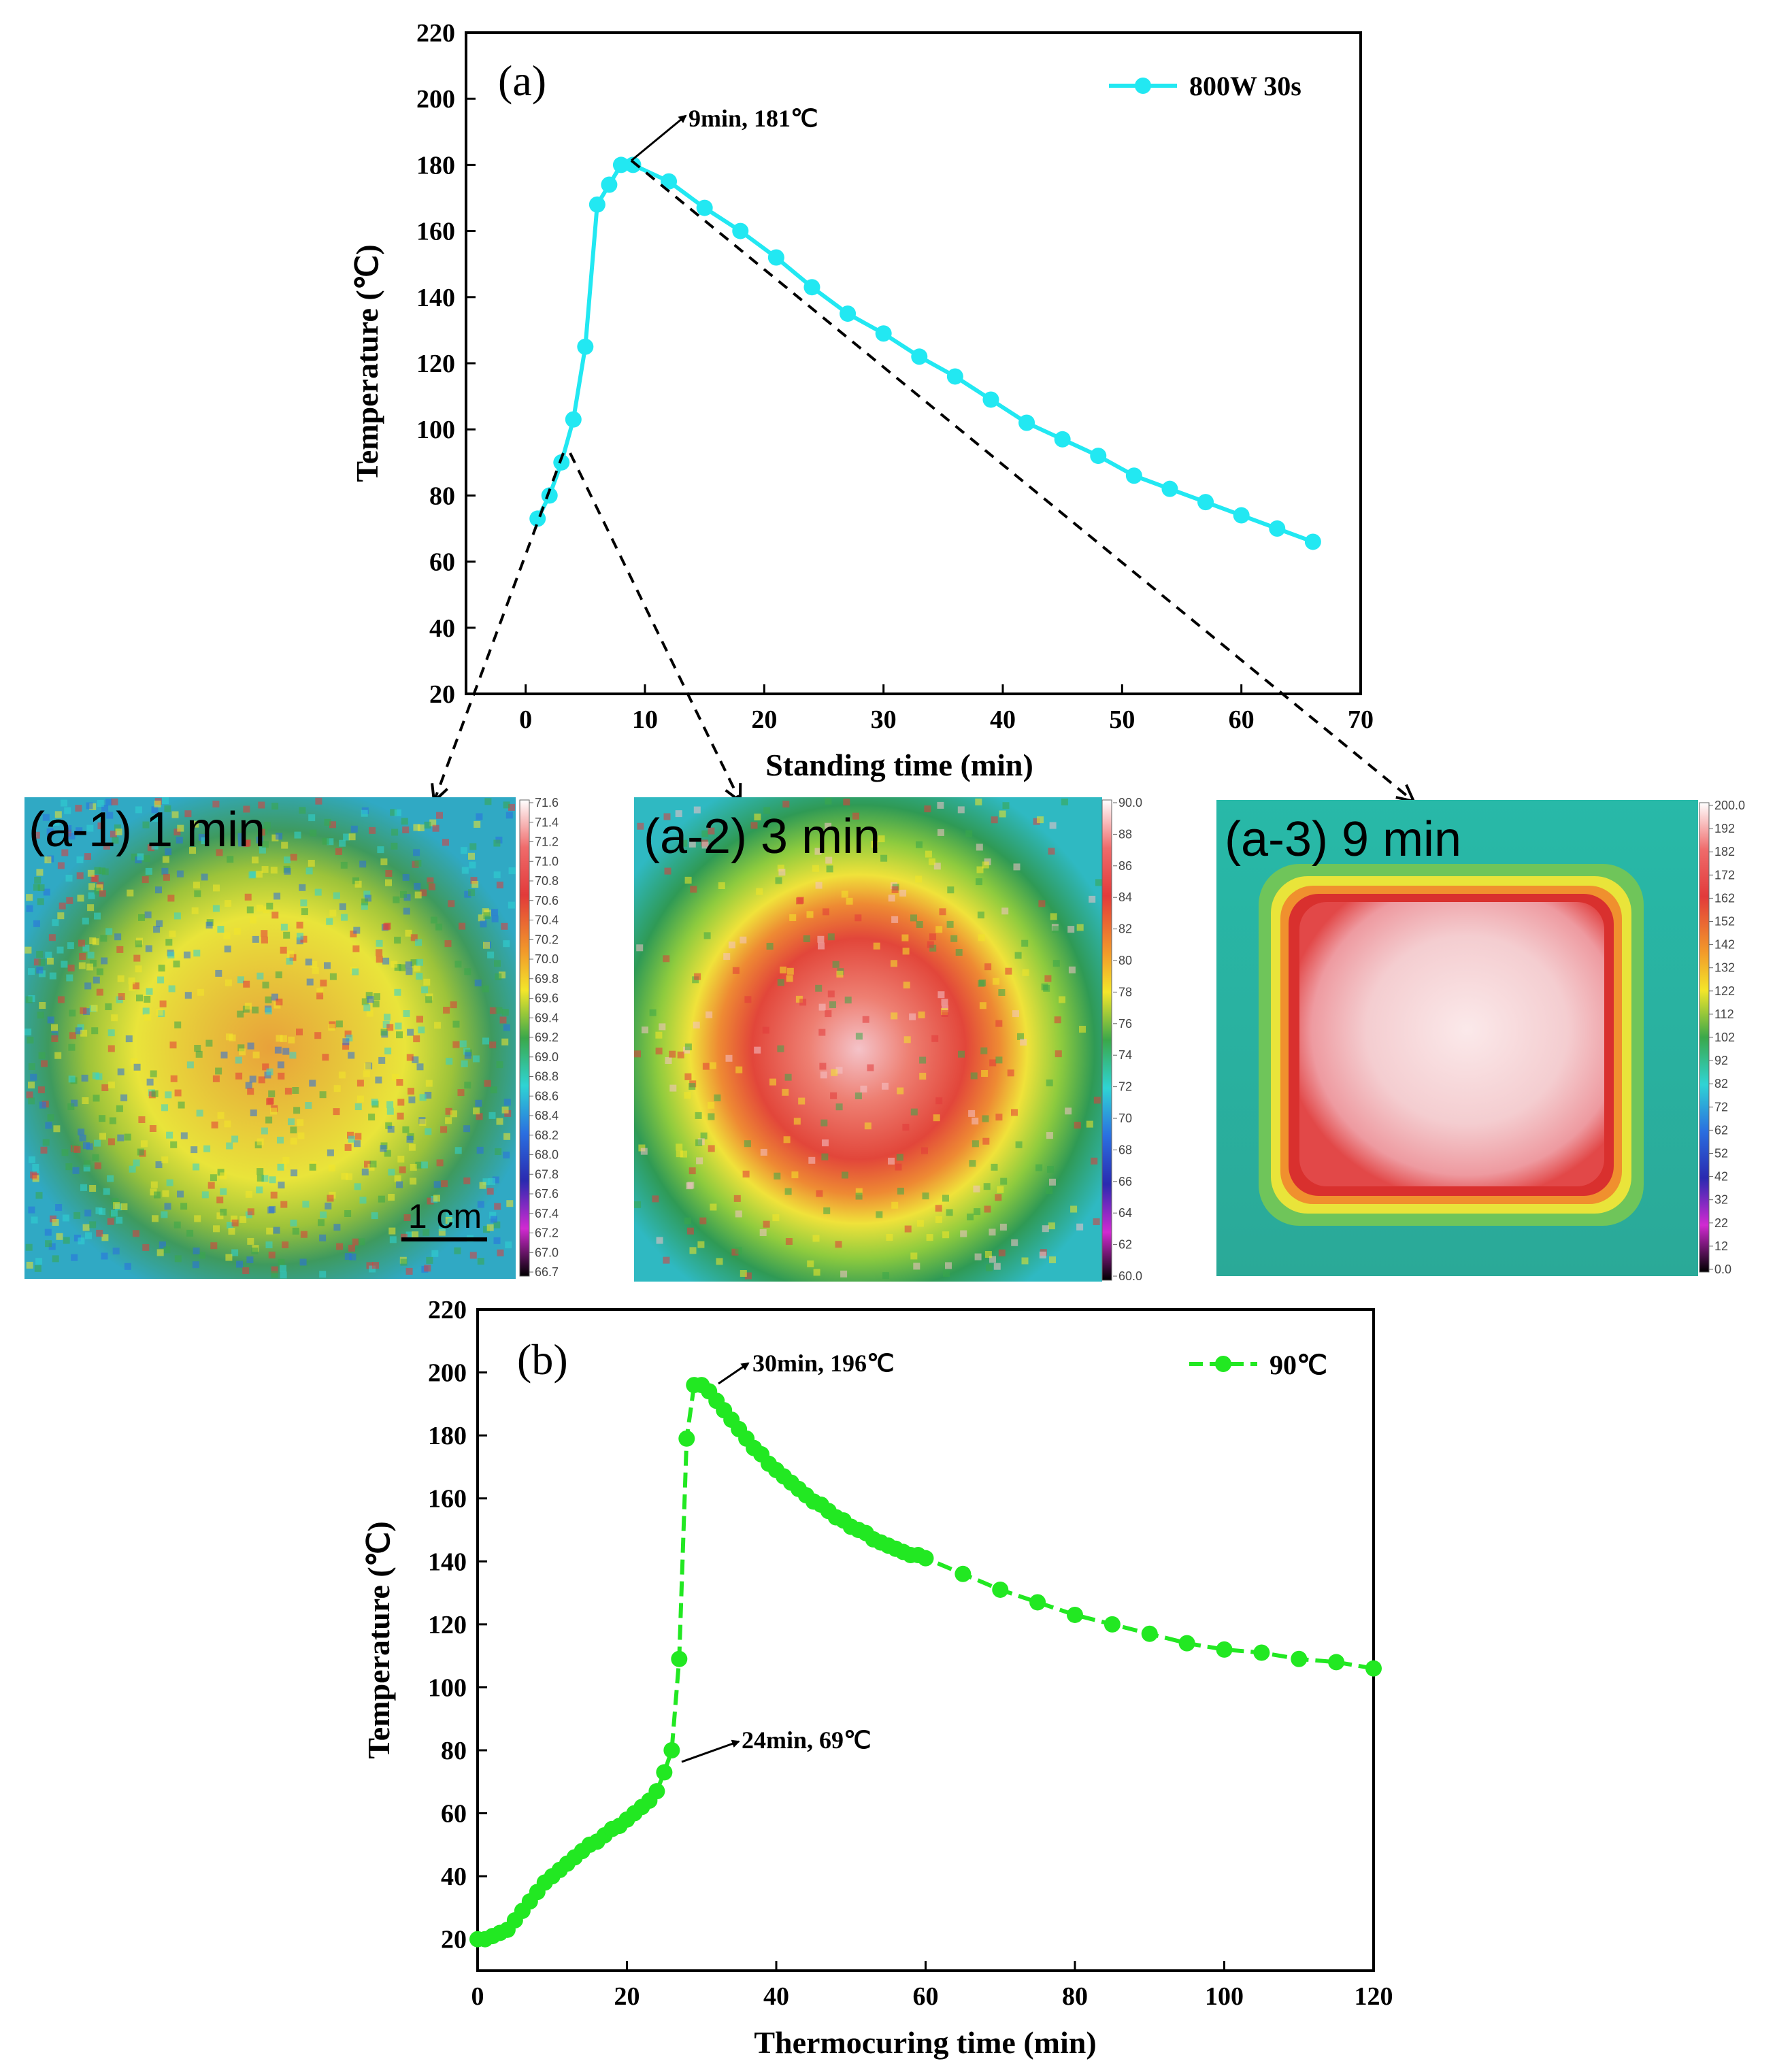 The width and height of the screenshot is (1792, 2070). Describe the element at coordinates (1075, 1996) in the screenshot. I see `x-tick-label-b-4: 80` at that location.